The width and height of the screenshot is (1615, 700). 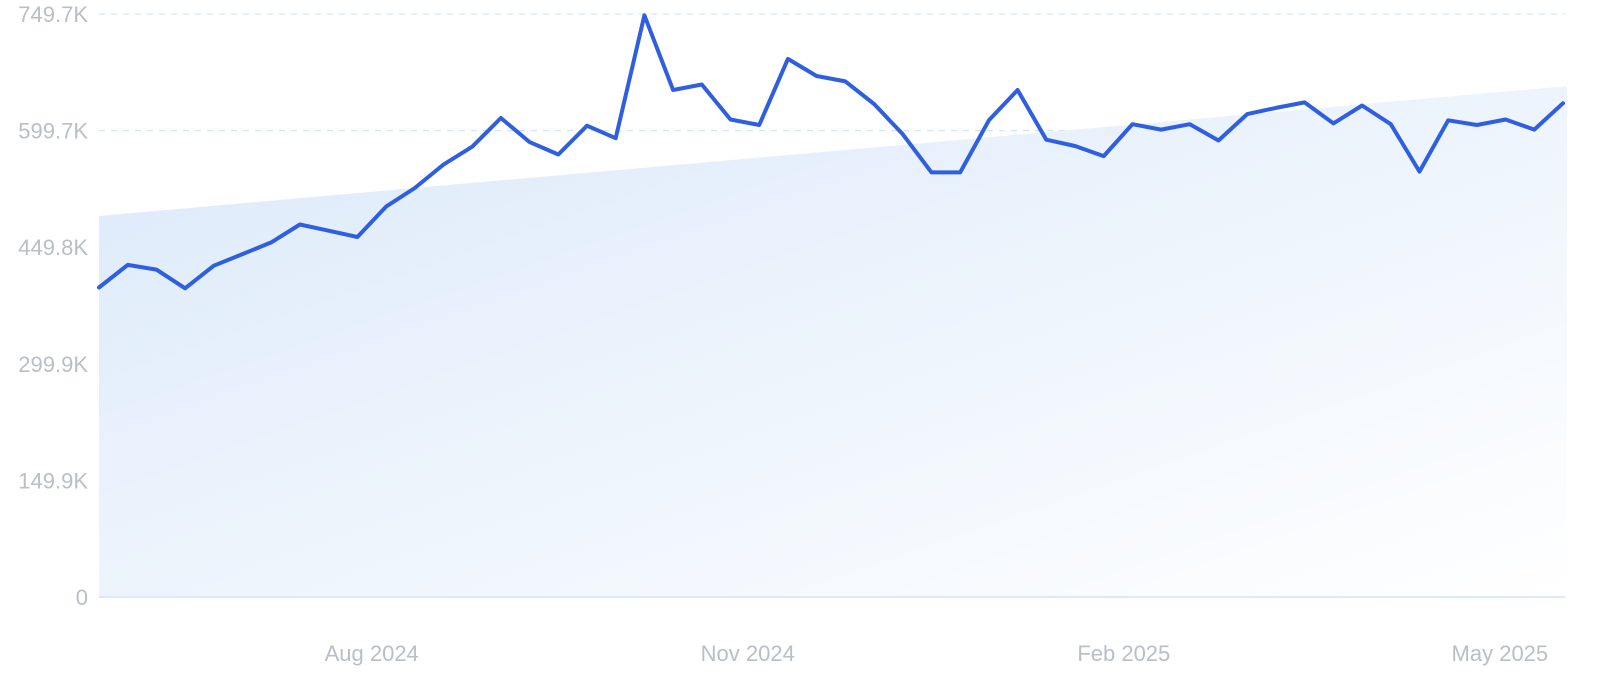 I want to click on y-tick-label: 449.8K, so click(x=53, y=247).